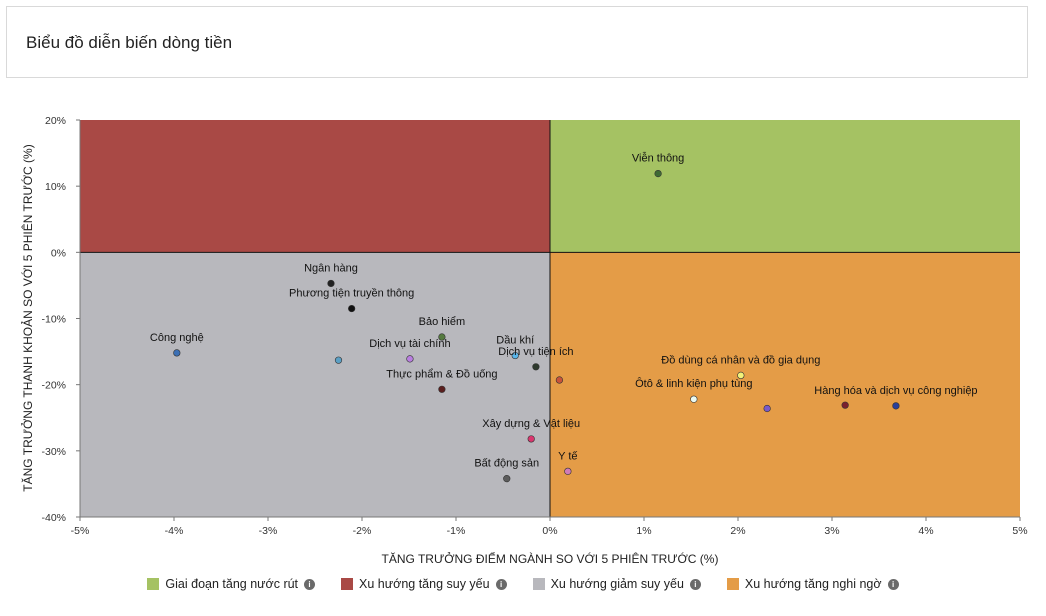 This screenshot has width=1046, height=616. I want to click on x-tick-label: 1%, so click(643, 531).